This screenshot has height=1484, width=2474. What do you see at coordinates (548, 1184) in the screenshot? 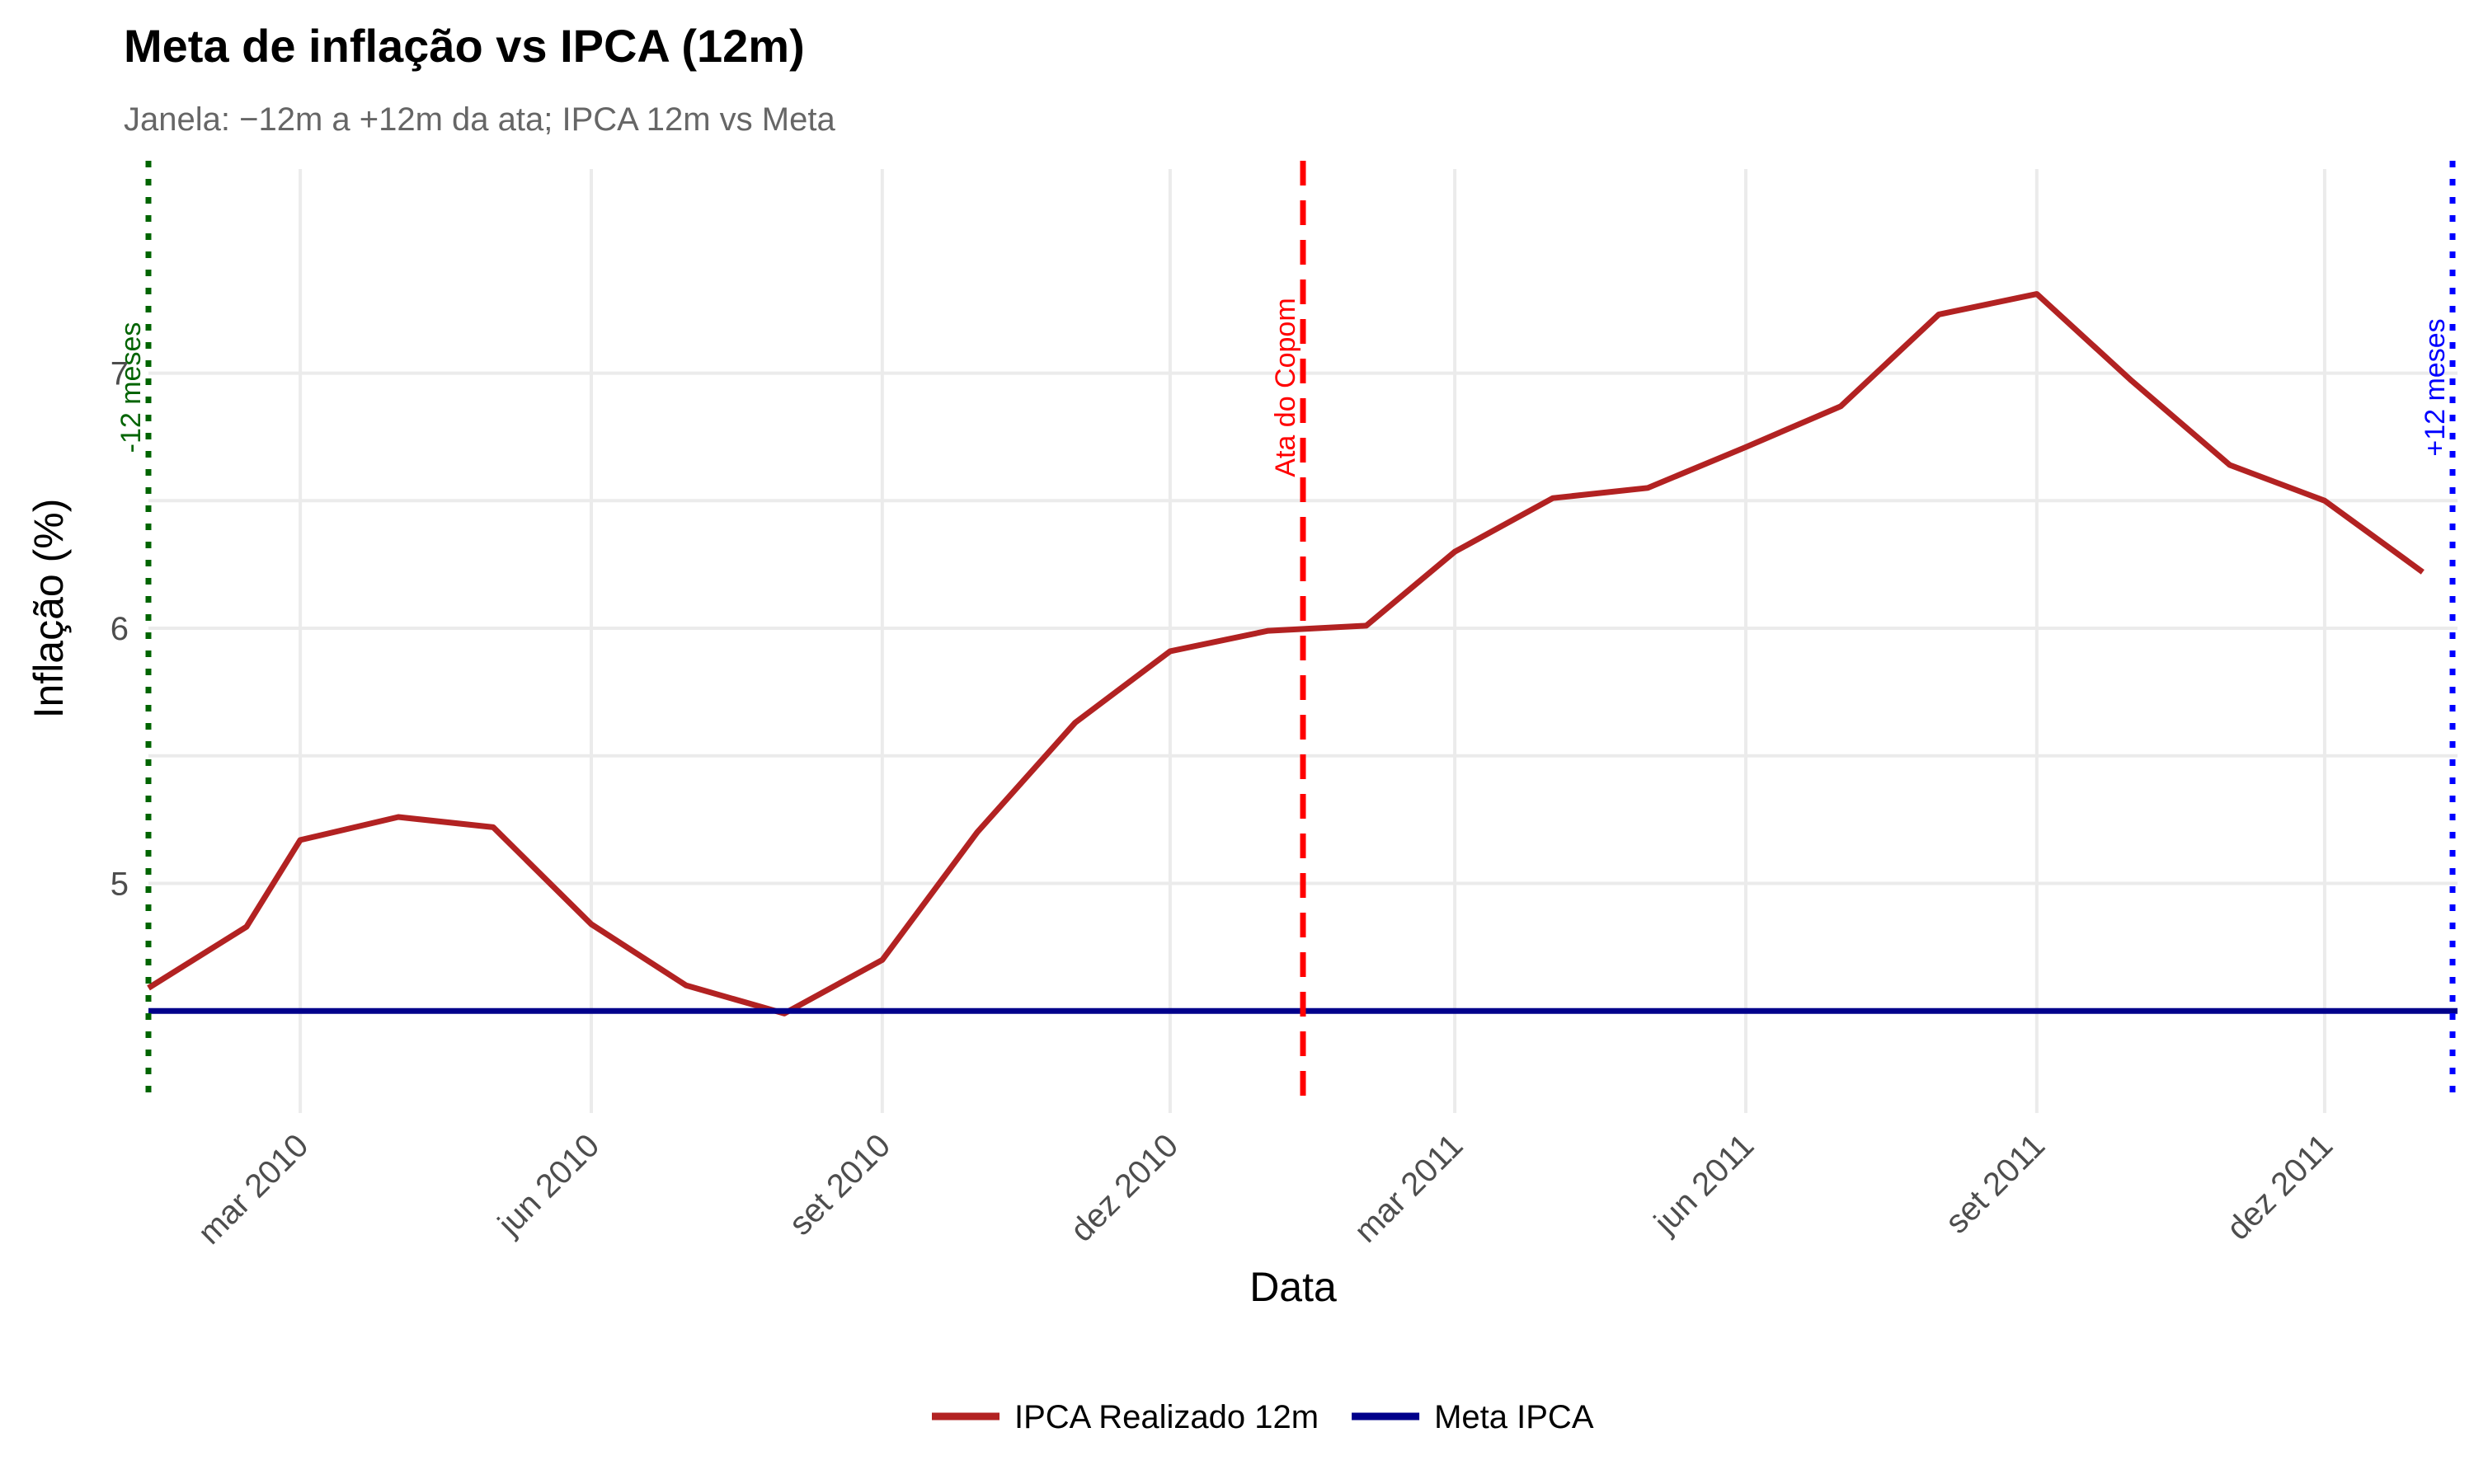
I see `x-tick-label: jun 2010` at bounding box center [548, 1184].